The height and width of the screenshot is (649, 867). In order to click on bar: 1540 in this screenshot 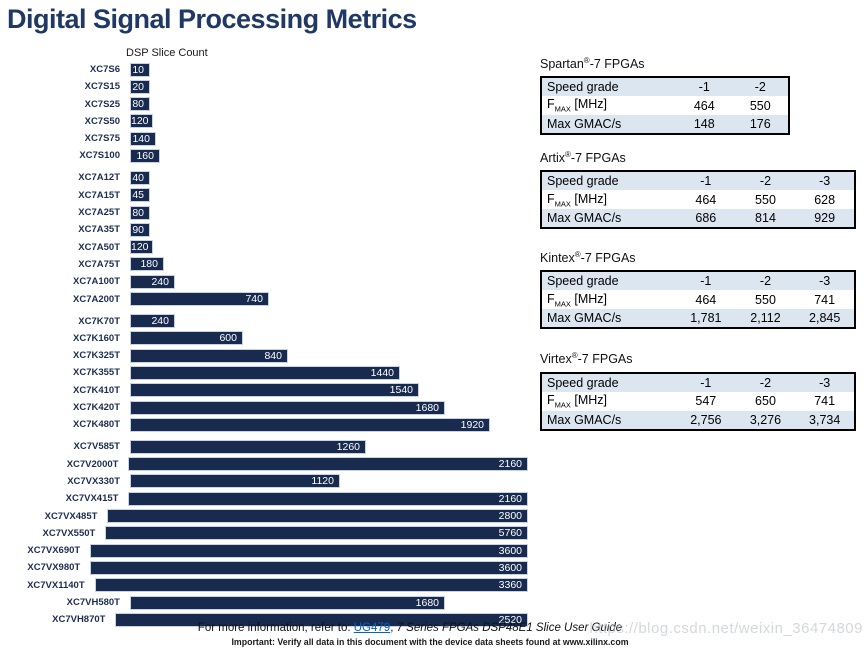, I will do `click(274, 390)`.